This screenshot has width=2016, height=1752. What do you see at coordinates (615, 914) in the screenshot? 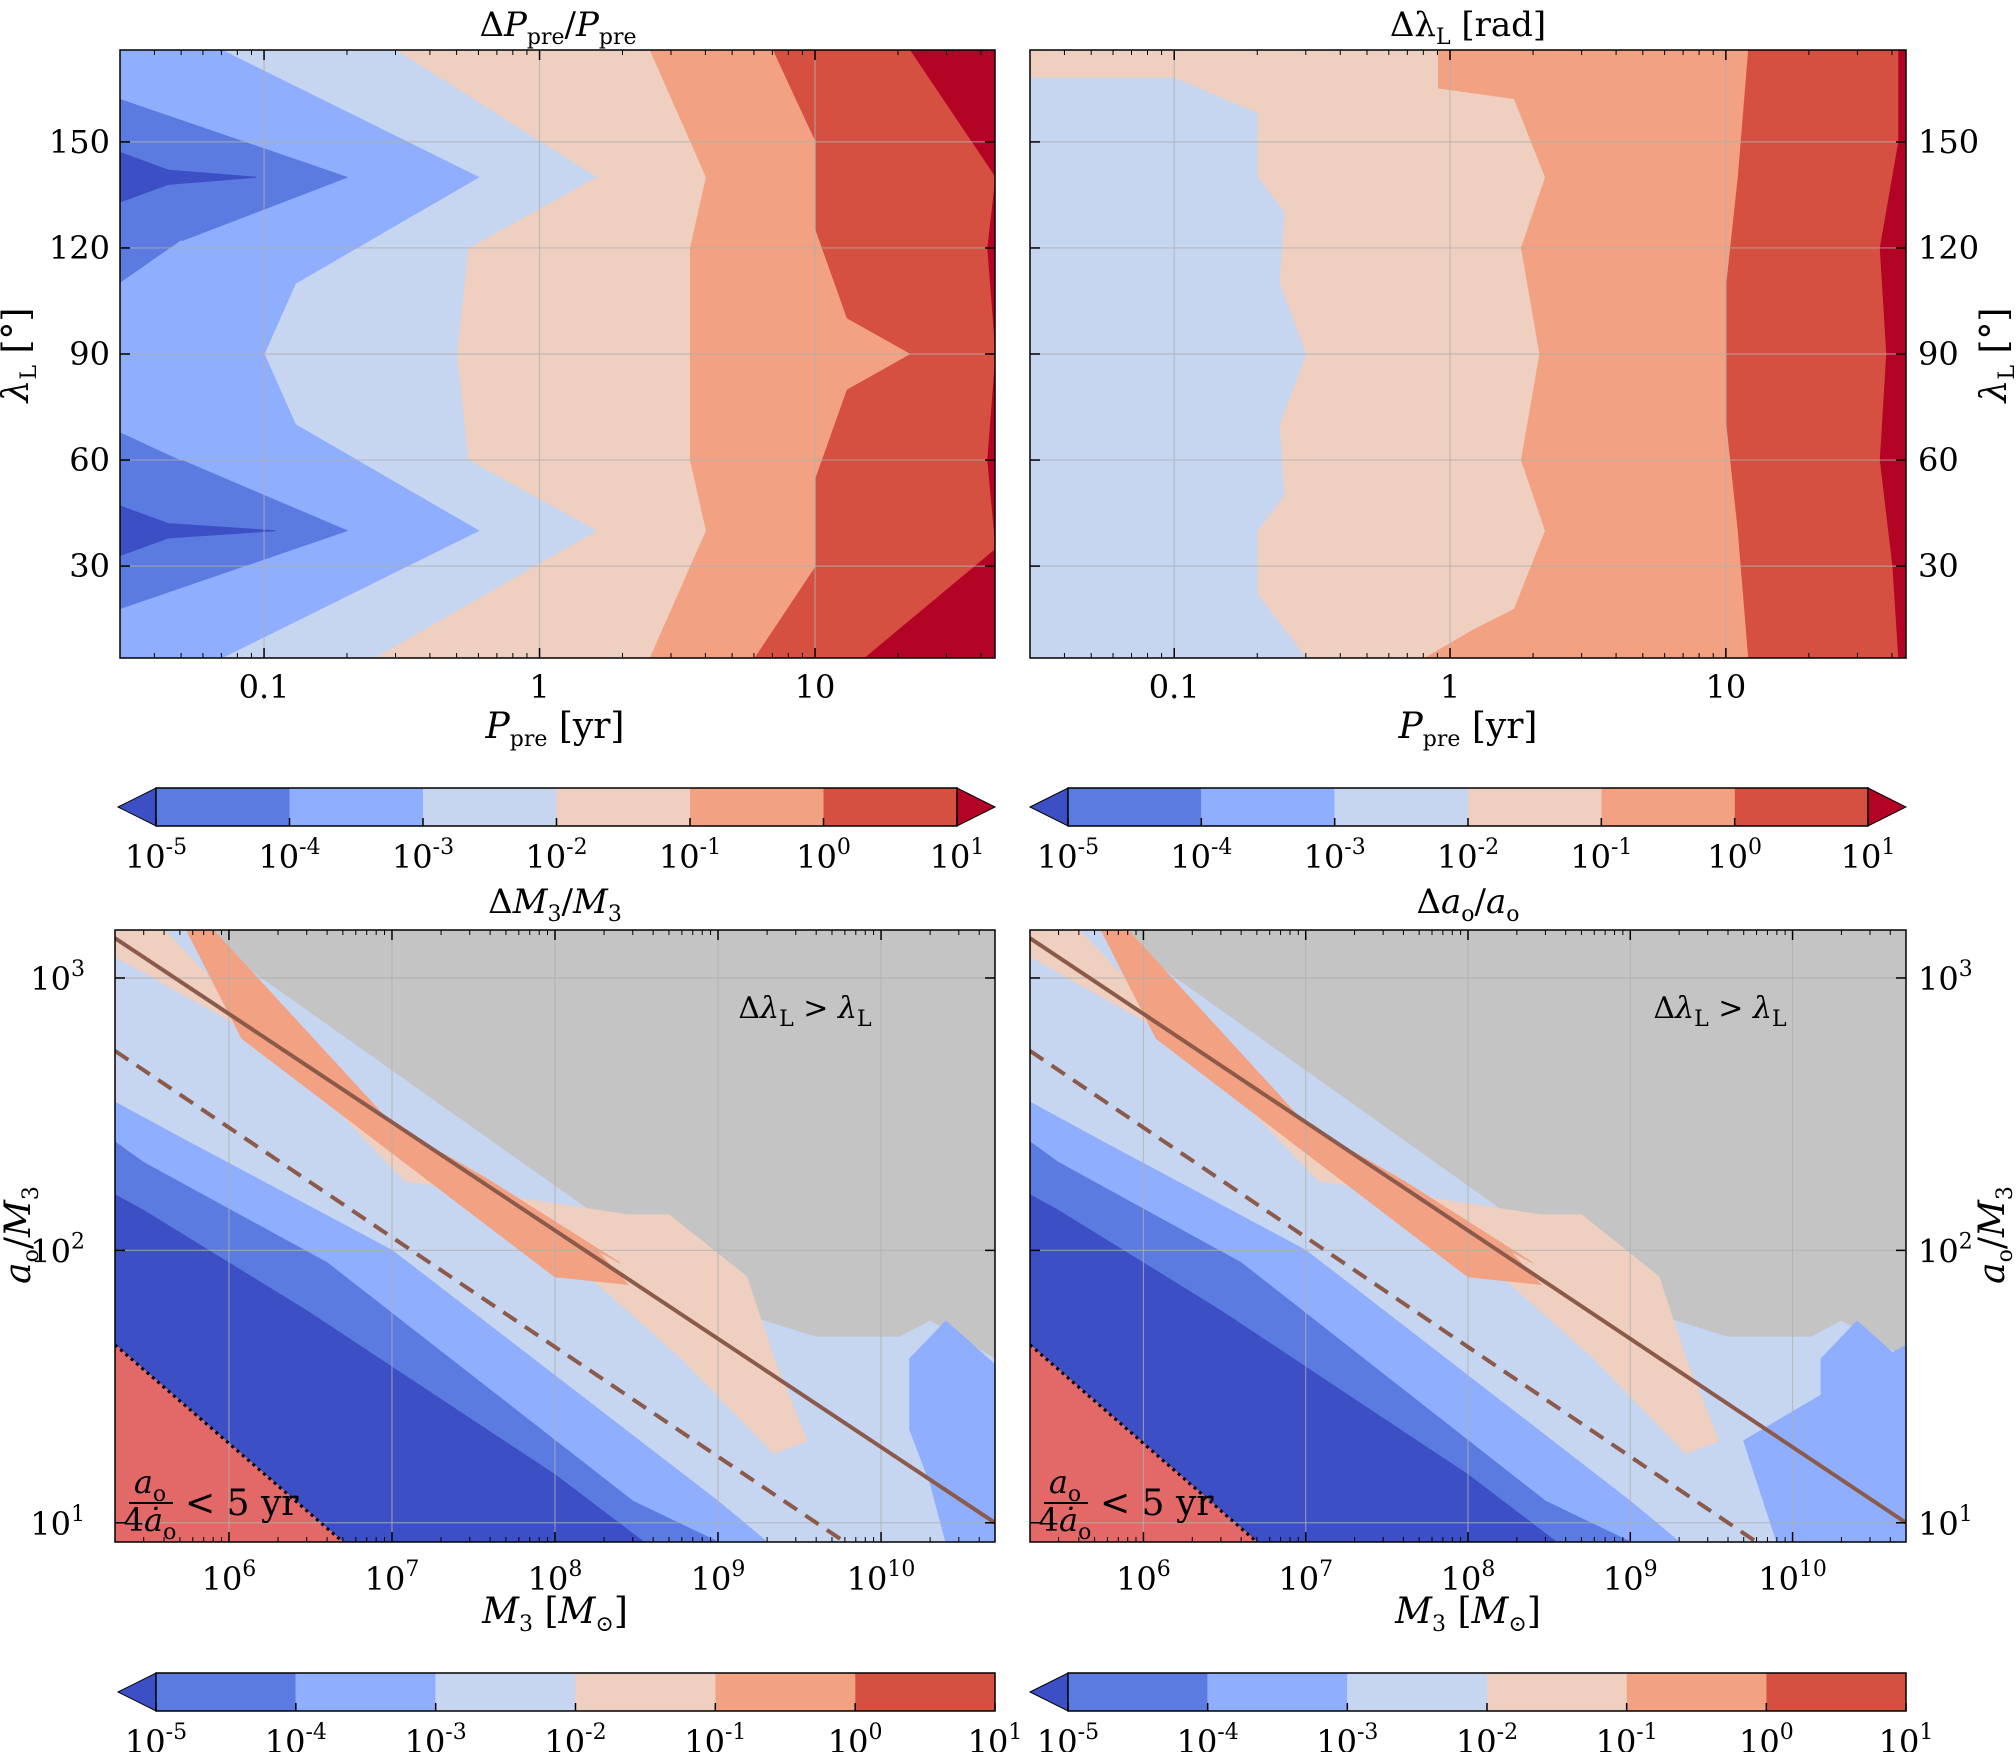
I see `text-part: 3` at bounding box center [615, 914].